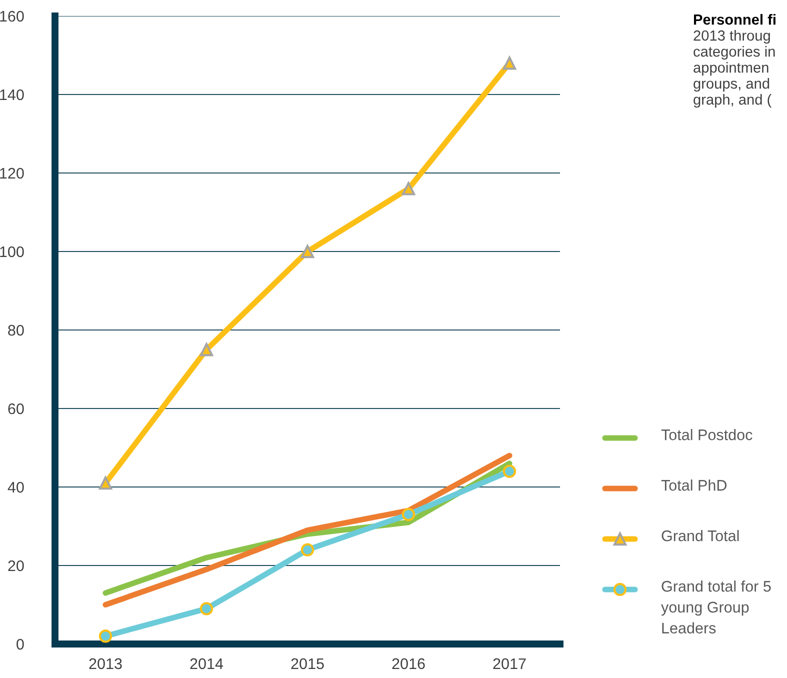 The image size is (787, 678). I want to click on legend-label: Grand Total, so click(700, 536).